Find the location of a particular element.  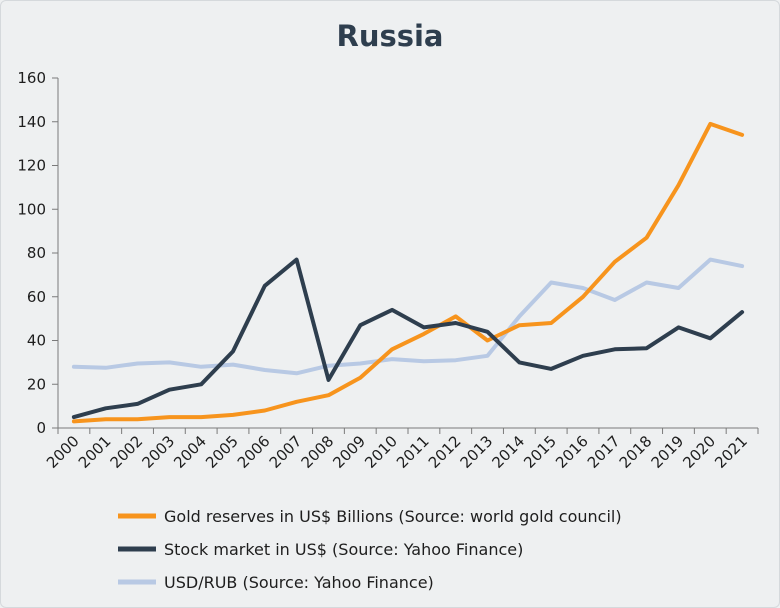

x-tick-label: 2006 is located at coordinates (254, 452).